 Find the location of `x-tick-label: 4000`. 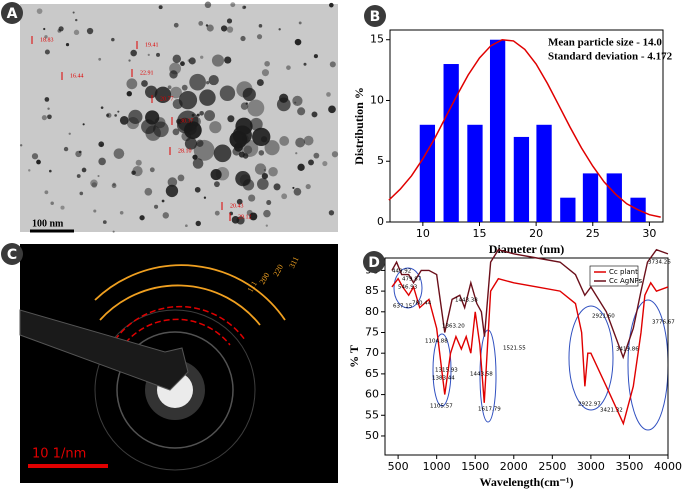

x-tick-label: 4000 is located at coordinates (668, 466).